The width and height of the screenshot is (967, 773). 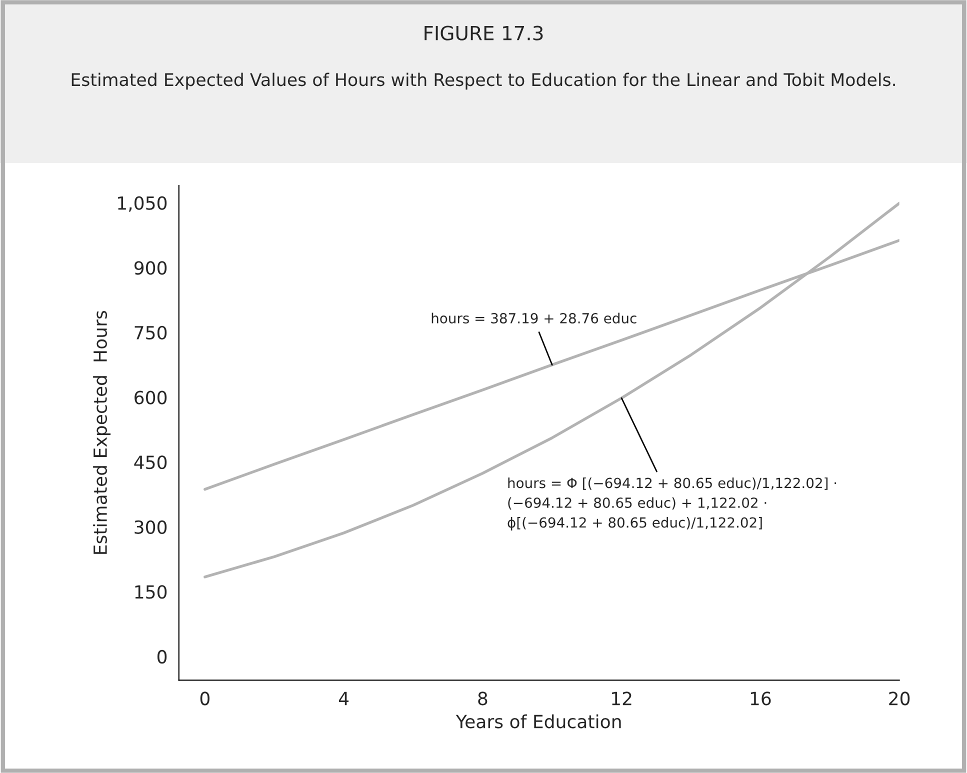 What do you see at coordinates (150, 333) in the screenshot?
I see `y-tick-label: 750` at bounding box center [150, 333].